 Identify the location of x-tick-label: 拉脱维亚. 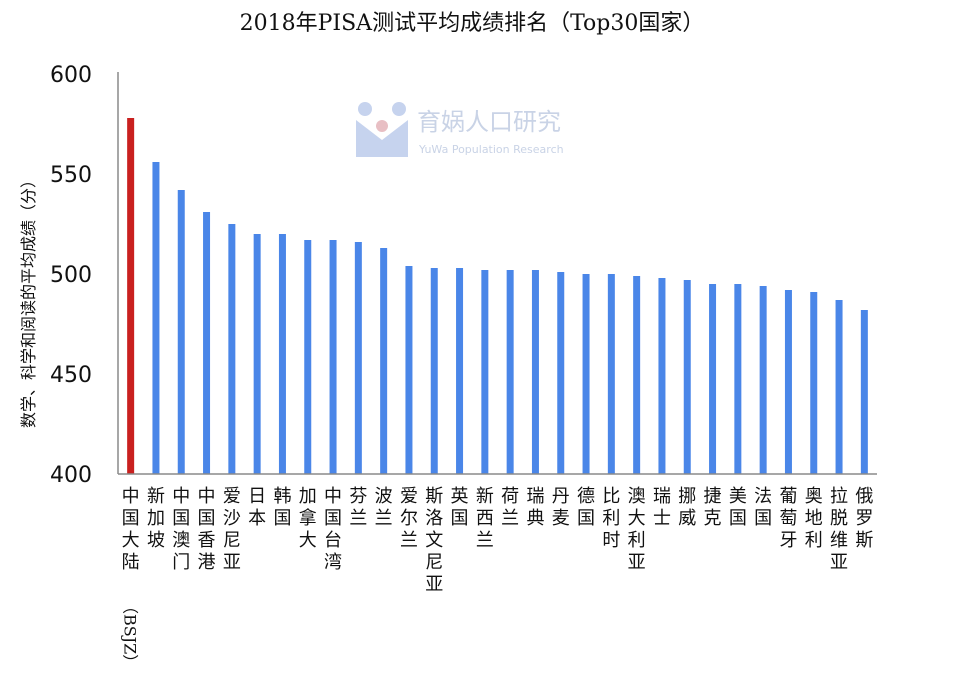
(839, 529).